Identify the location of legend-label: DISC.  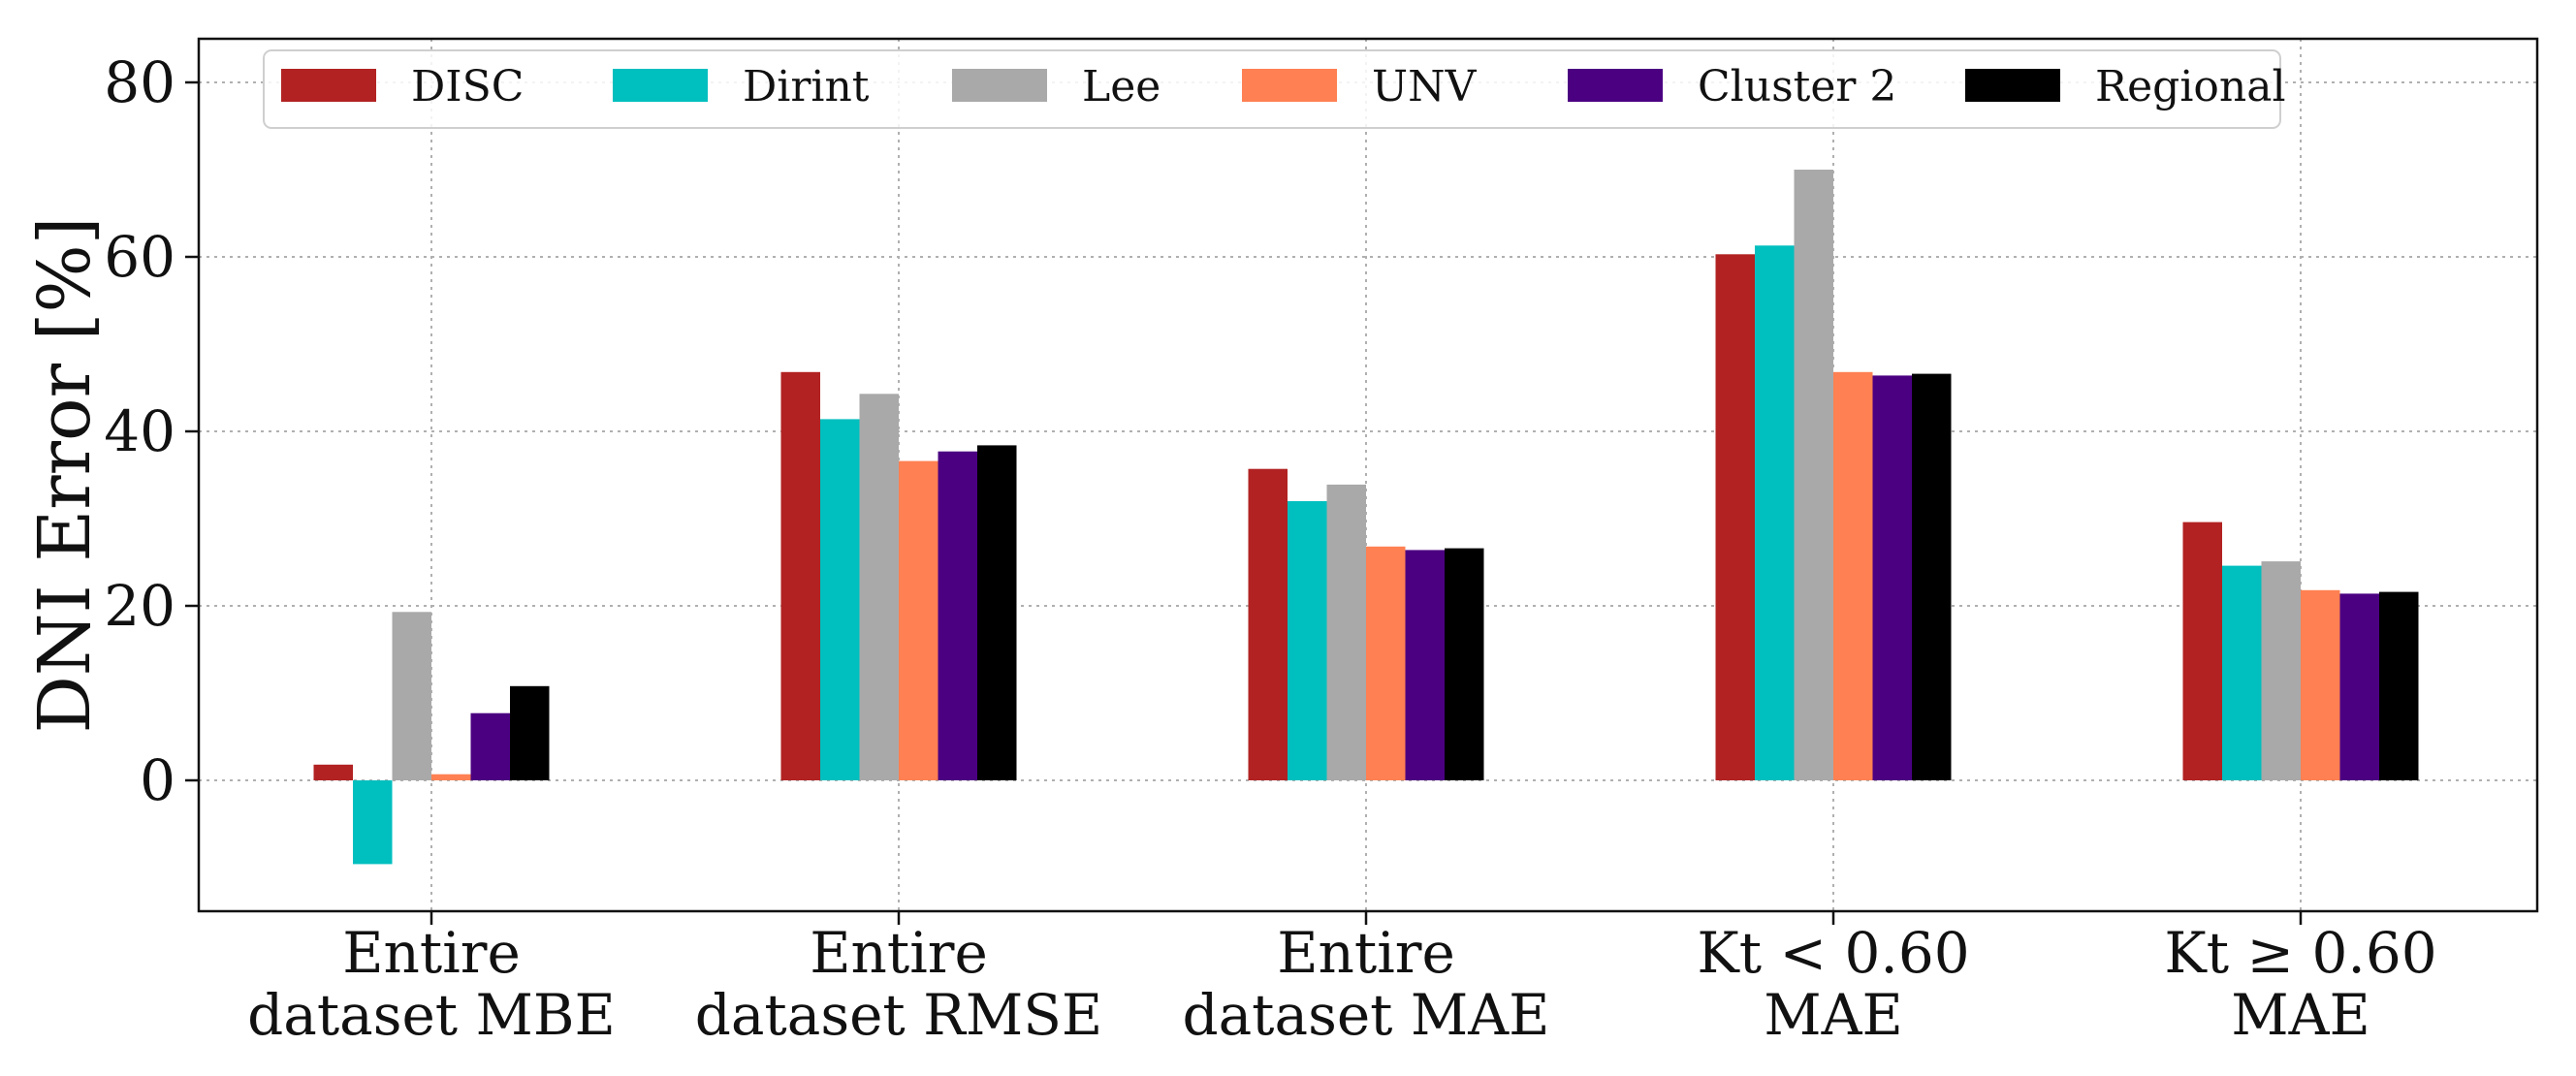
(467, 86).